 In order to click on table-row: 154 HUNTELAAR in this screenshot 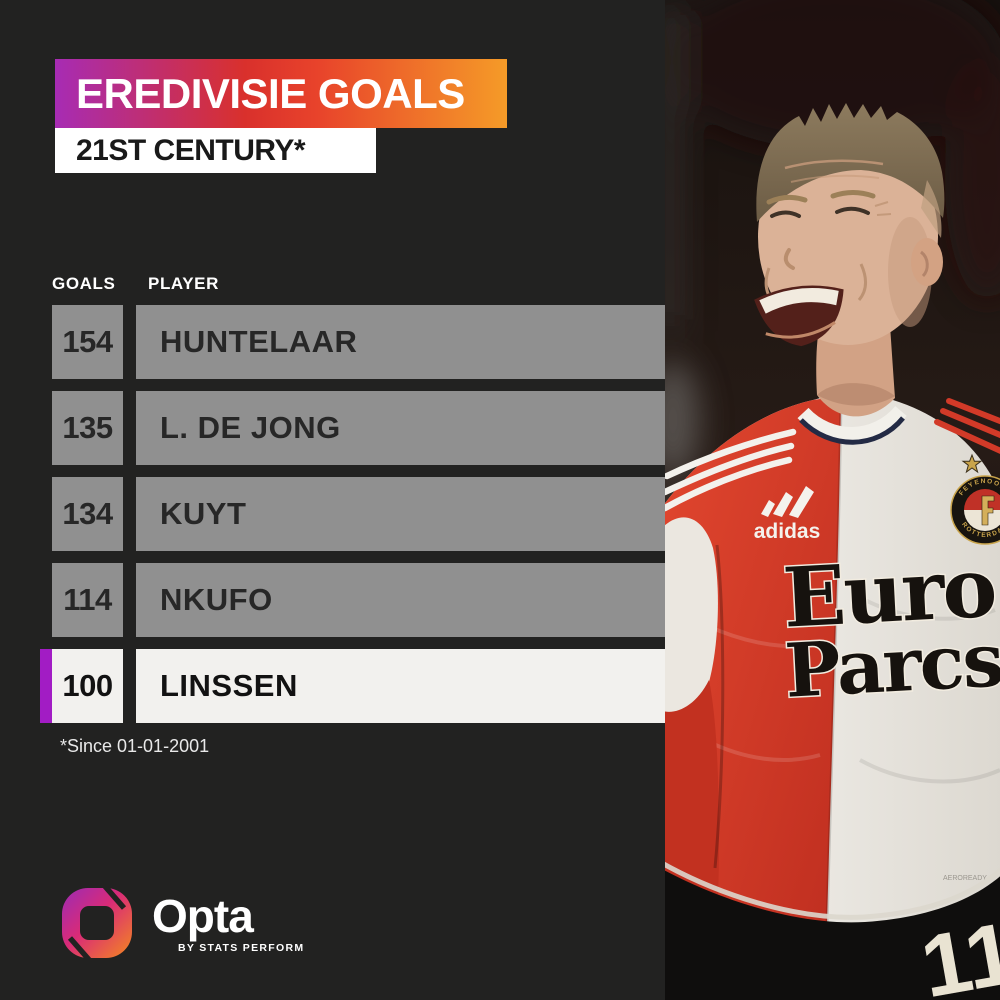, I will do `click(352, 342)`.